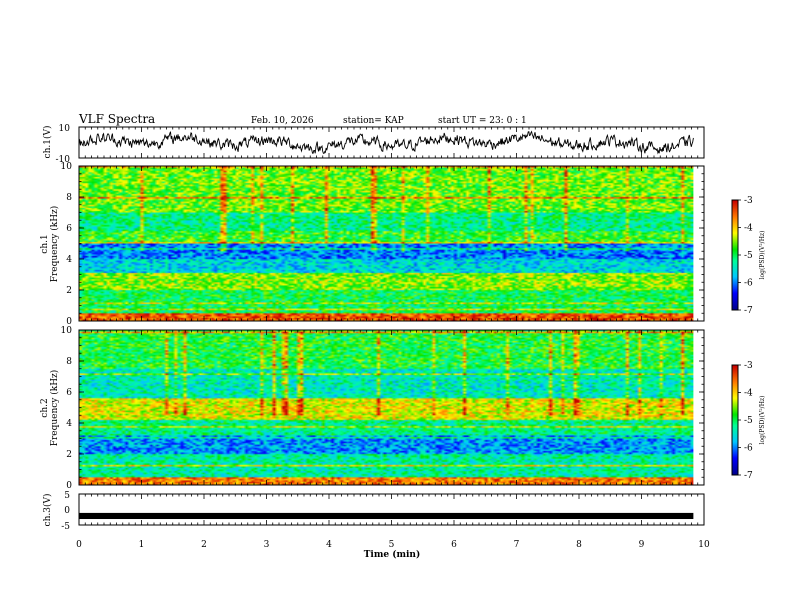 The width and height of the screenshot is (792, 612). I want to click on x-tick-label: 3, so click(267, 545).